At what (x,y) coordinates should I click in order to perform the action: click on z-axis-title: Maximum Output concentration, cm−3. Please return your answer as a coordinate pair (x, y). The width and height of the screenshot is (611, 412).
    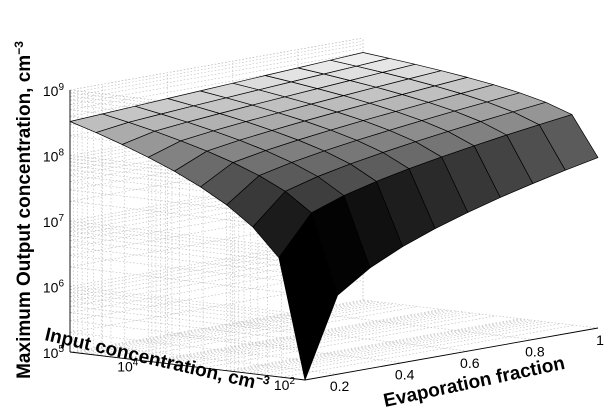
    Looking at the image, I should click on (23, 210).